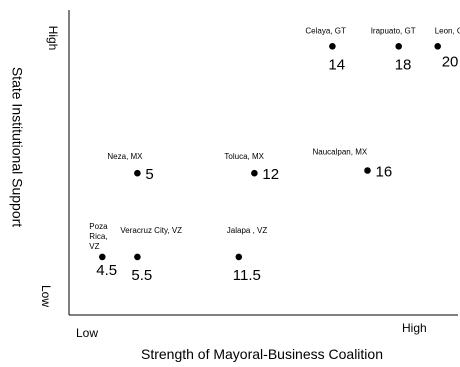 Image resolution: width=460 pixels, height=367 pixels. Describe the element at coordinates (353, 164) in the screenshot. I see `data-point: Naucalpan, MX 16` at that location.